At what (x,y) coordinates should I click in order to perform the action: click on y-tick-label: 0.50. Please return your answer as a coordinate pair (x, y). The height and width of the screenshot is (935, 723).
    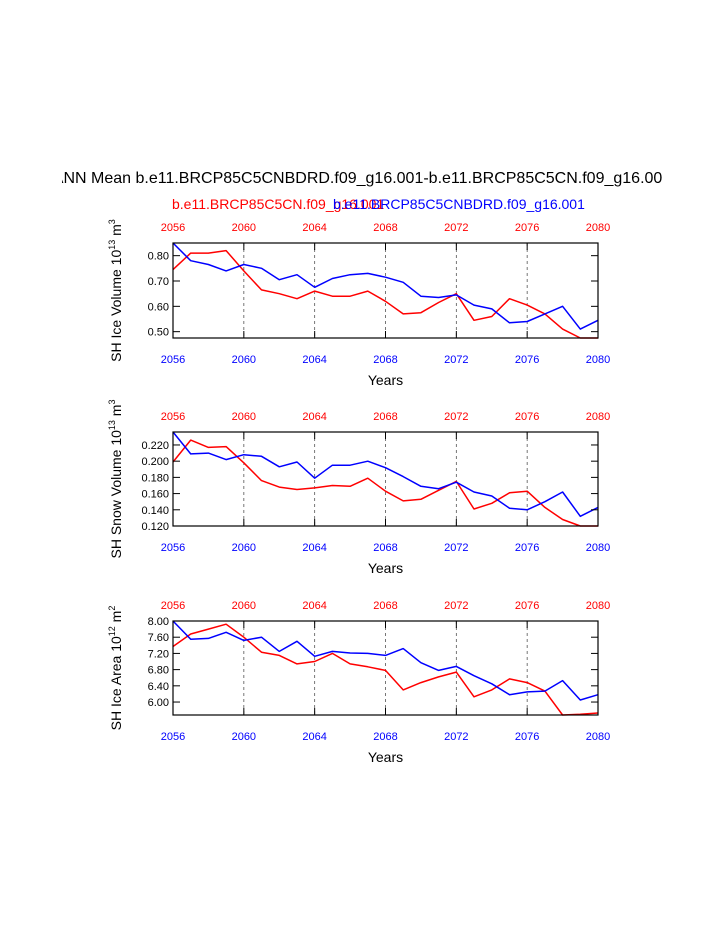
    Looking at the image, I should click on (158, 333).